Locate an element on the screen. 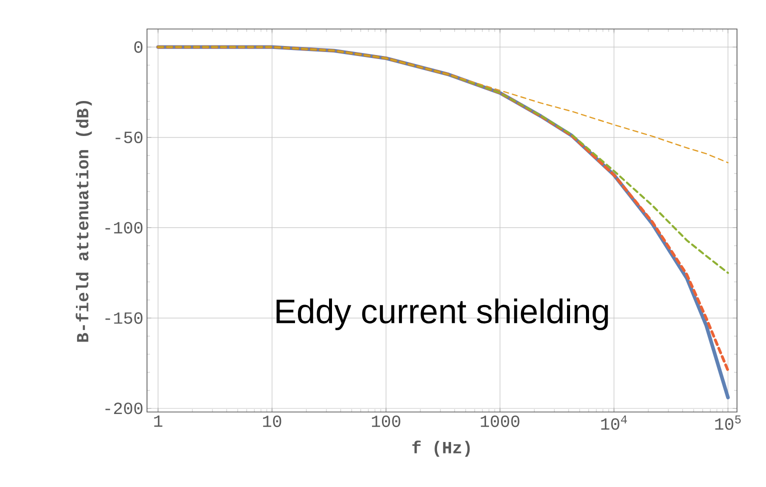 The image size is (766, 487). x-tick-label: 1000 is located at coordinates (500, 422).